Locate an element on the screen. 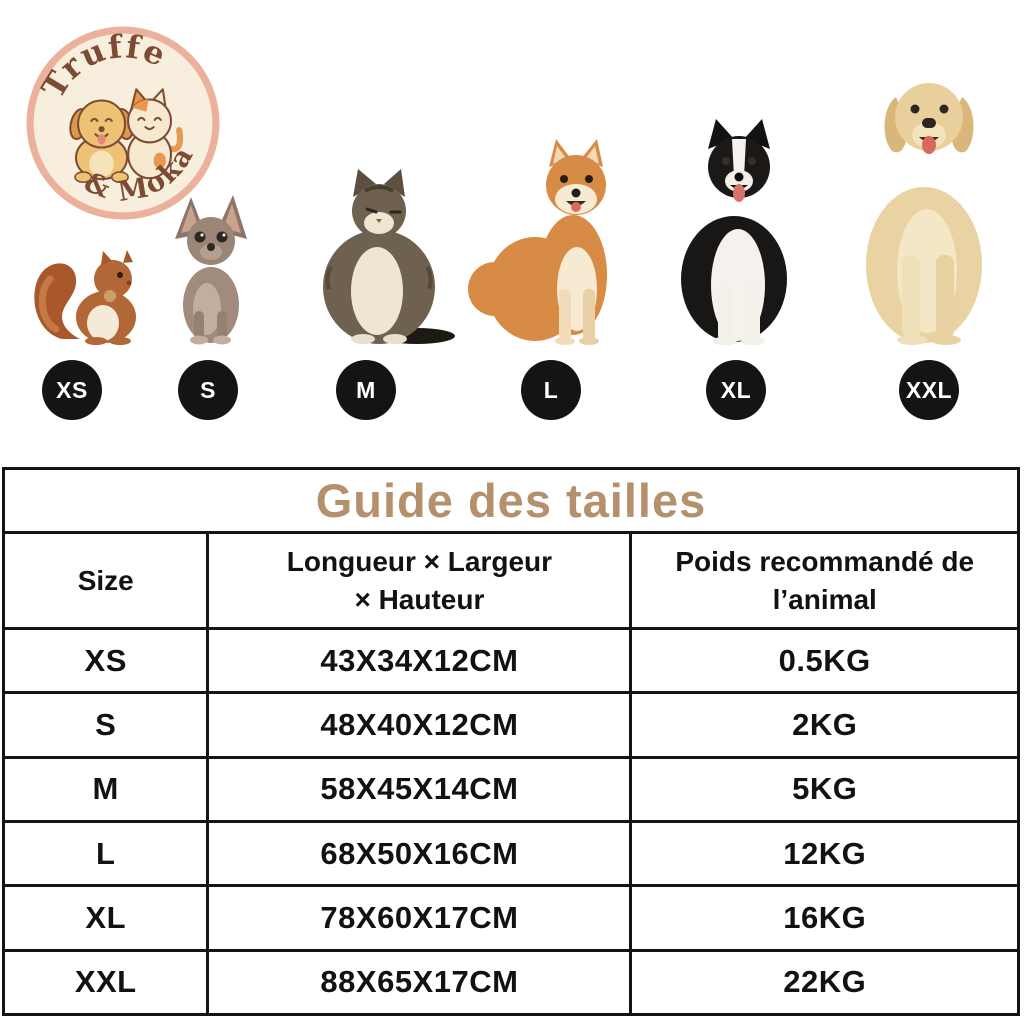  size-badge-xxl: XXL is located at coordinates (929, 390).